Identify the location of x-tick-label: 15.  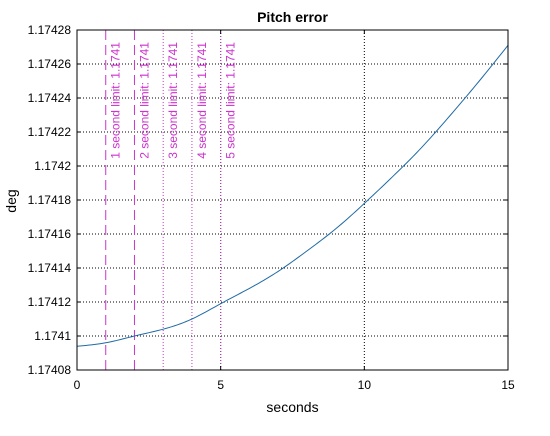
(508, 385).